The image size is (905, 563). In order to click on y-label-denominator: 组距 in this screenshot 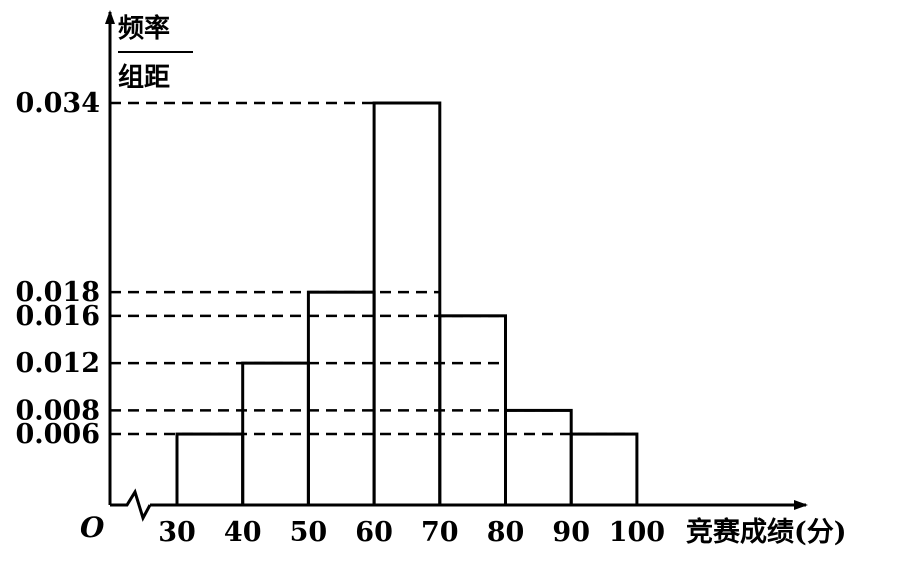, I will do `click(144, 77)`.